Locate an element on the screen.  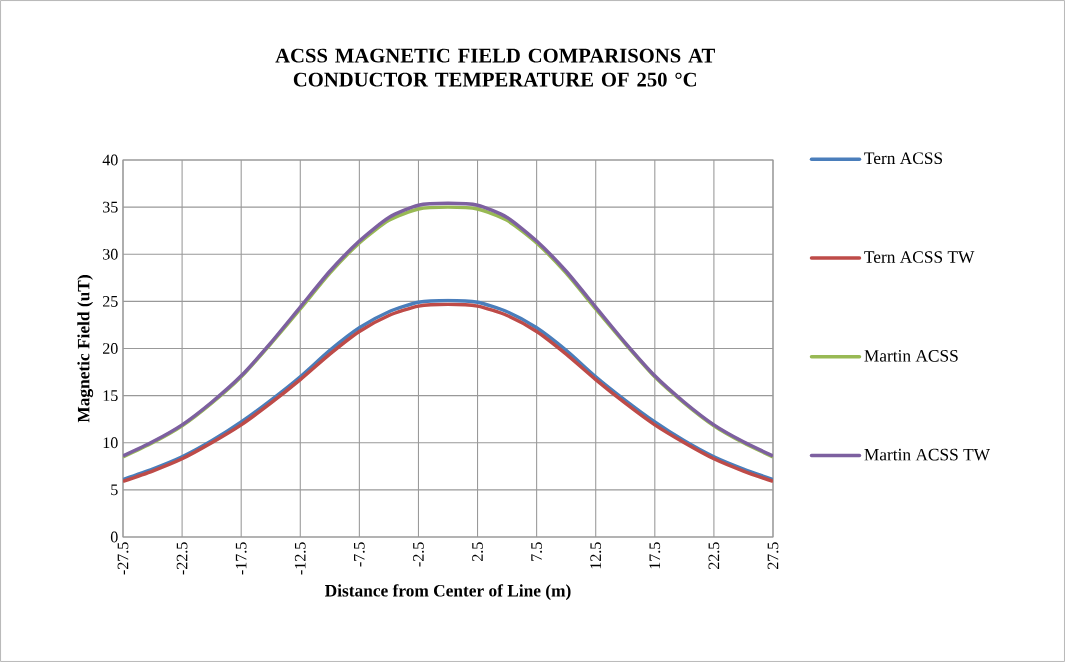
y-tick-label: 40 is located at coordinates (110, 160).